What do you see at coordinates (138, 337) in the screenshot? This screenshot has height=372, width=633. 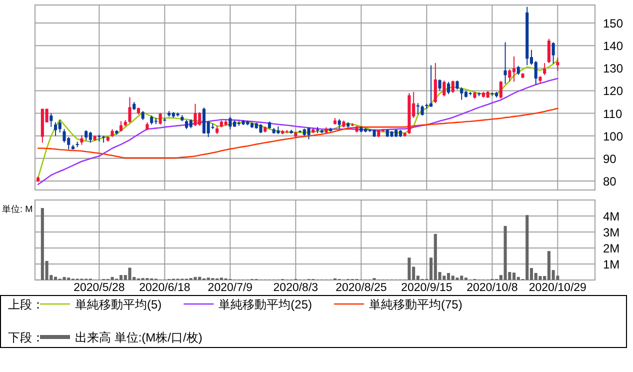 I see `legend-label: 出来高 単位:(M株/口/枚)` at bounding box center [138, 337].